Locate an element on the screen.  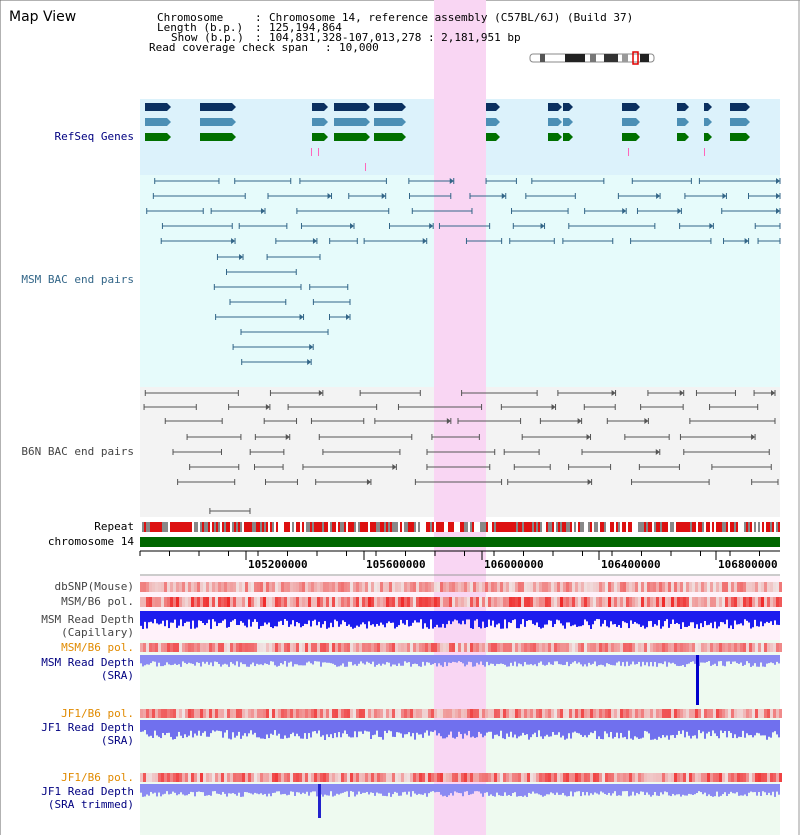
track-label-b6n-bac: B6N BAC end pairs is located at coordinates (77, 451).